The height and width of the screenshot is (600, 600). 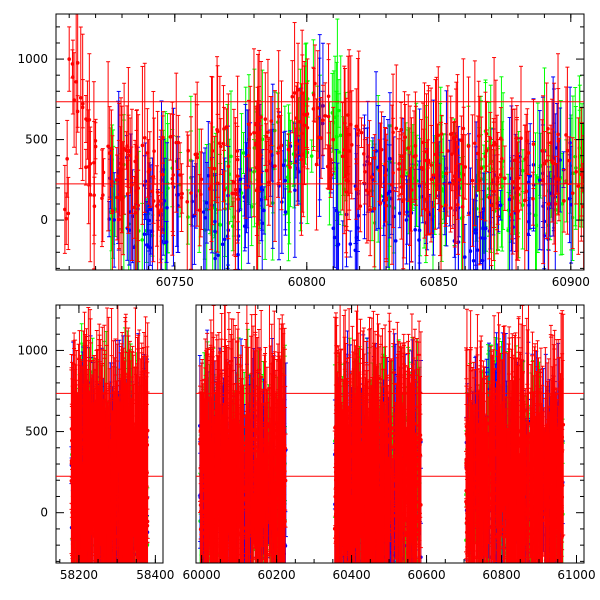 What do you see at coordinates (175, 282) in the screenshot?
I see `x-tick-label: 60750` at bounding box center [175, 282].